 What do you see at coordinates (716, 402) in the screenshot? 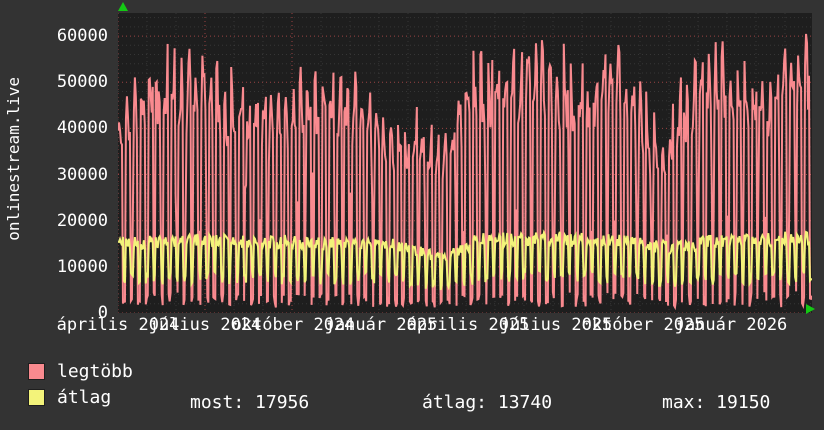
I see `stat-max: max: 19150` at bounding box center [716, 402].